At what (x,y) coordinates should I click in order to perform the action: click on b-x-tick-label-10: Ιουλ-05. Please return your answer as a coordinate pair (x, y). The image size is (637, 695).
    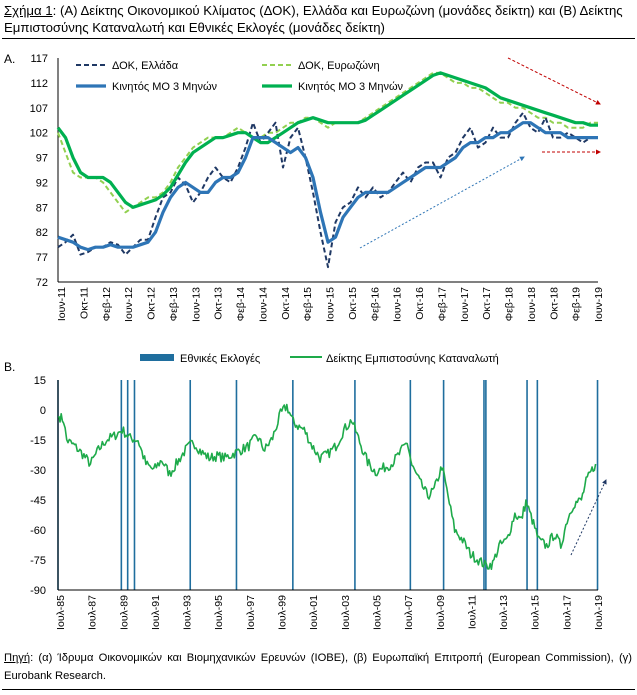
    Looking at the image, I should click on (377, 612).